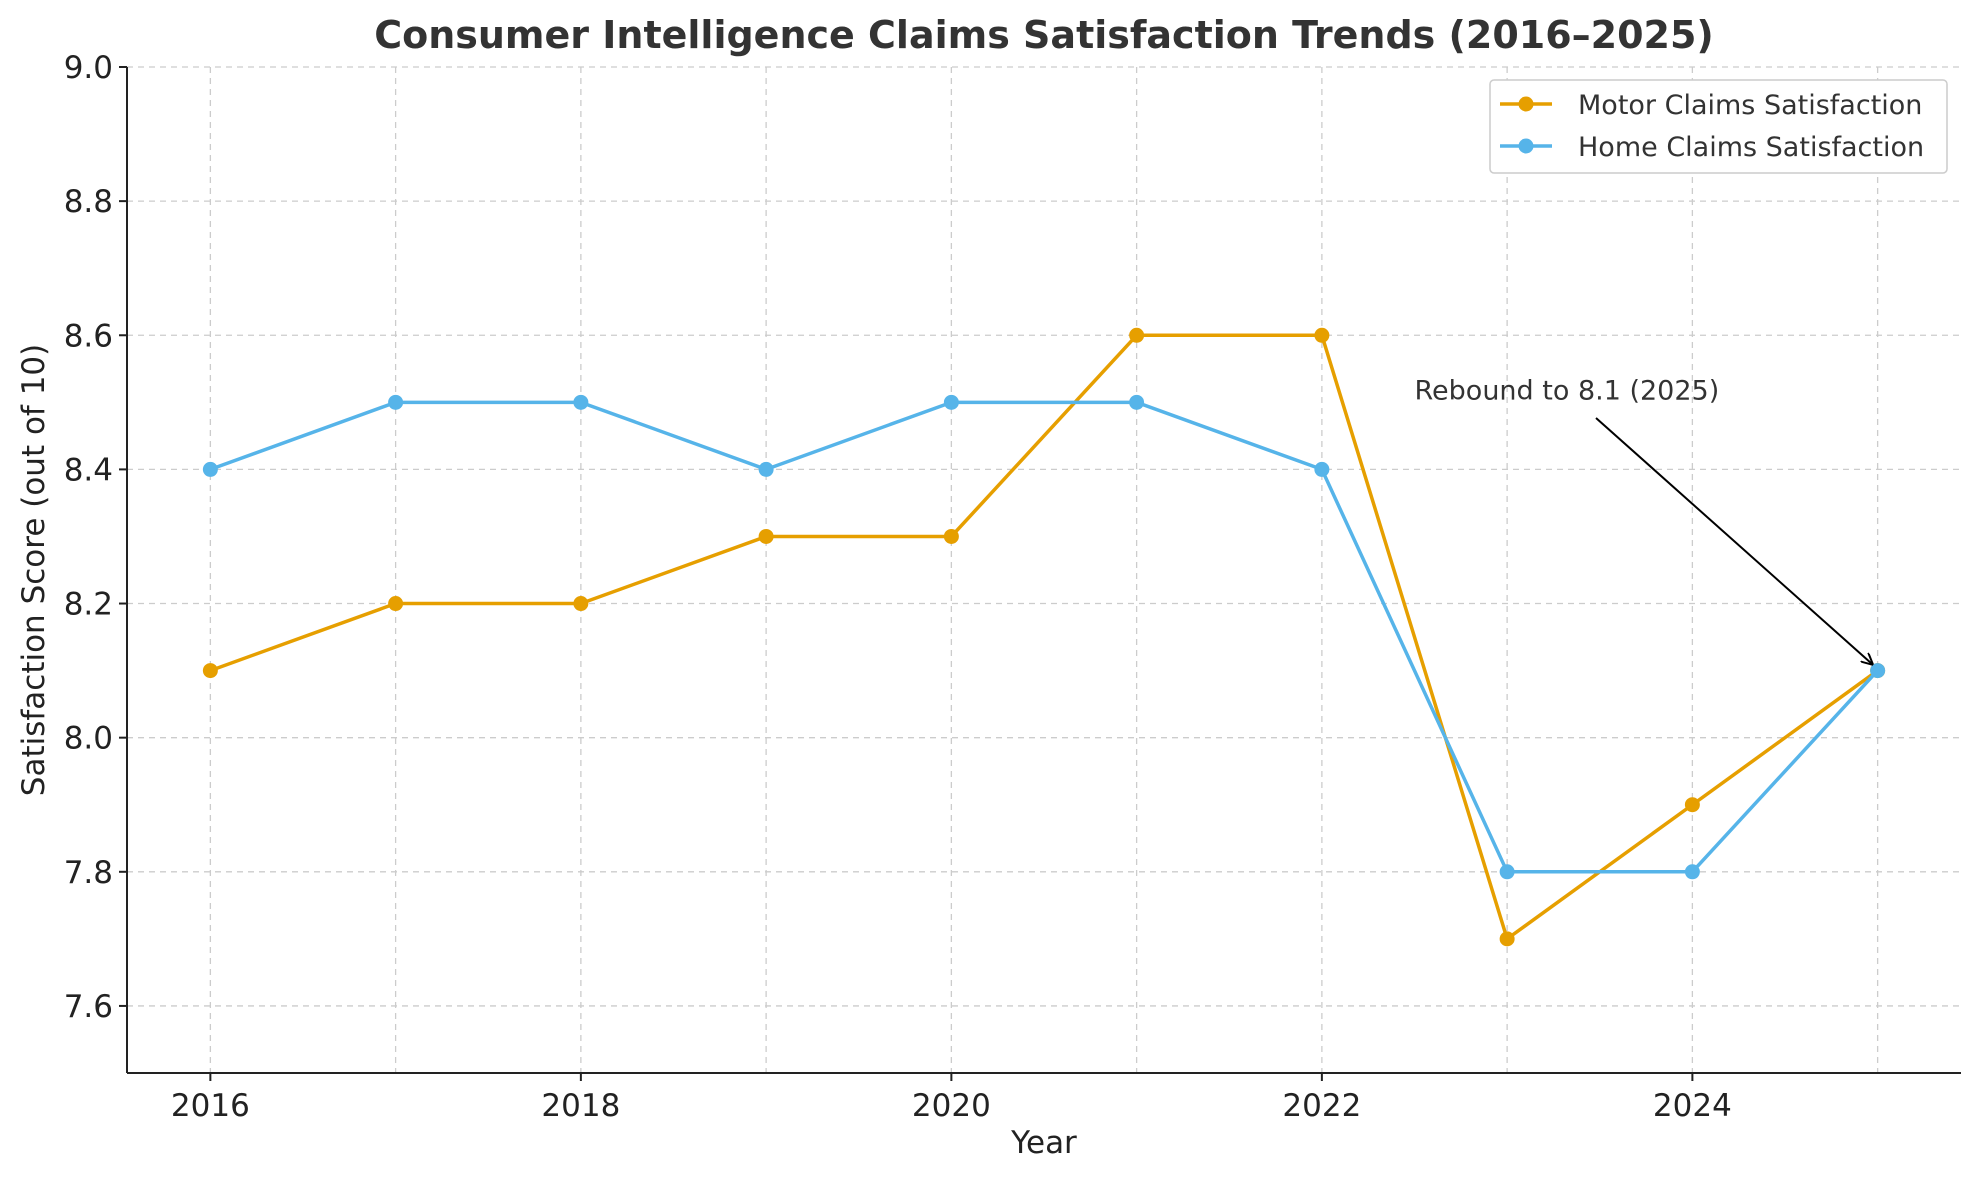  Describe the element at coordinates (1692, 1106) in the screenshot. I see `x-tick-label: 2024` at that location.